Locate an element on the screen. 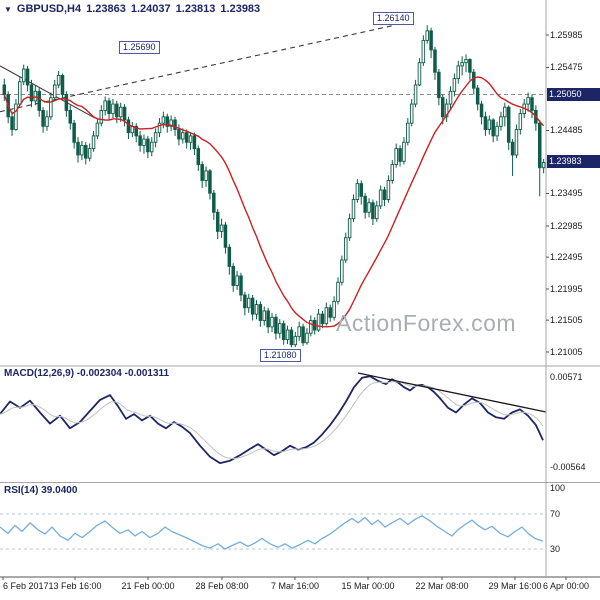 This screenshot has height=600, width=600. y-axis-tick-label: 1.23495 is located at coordinates (566, 193).